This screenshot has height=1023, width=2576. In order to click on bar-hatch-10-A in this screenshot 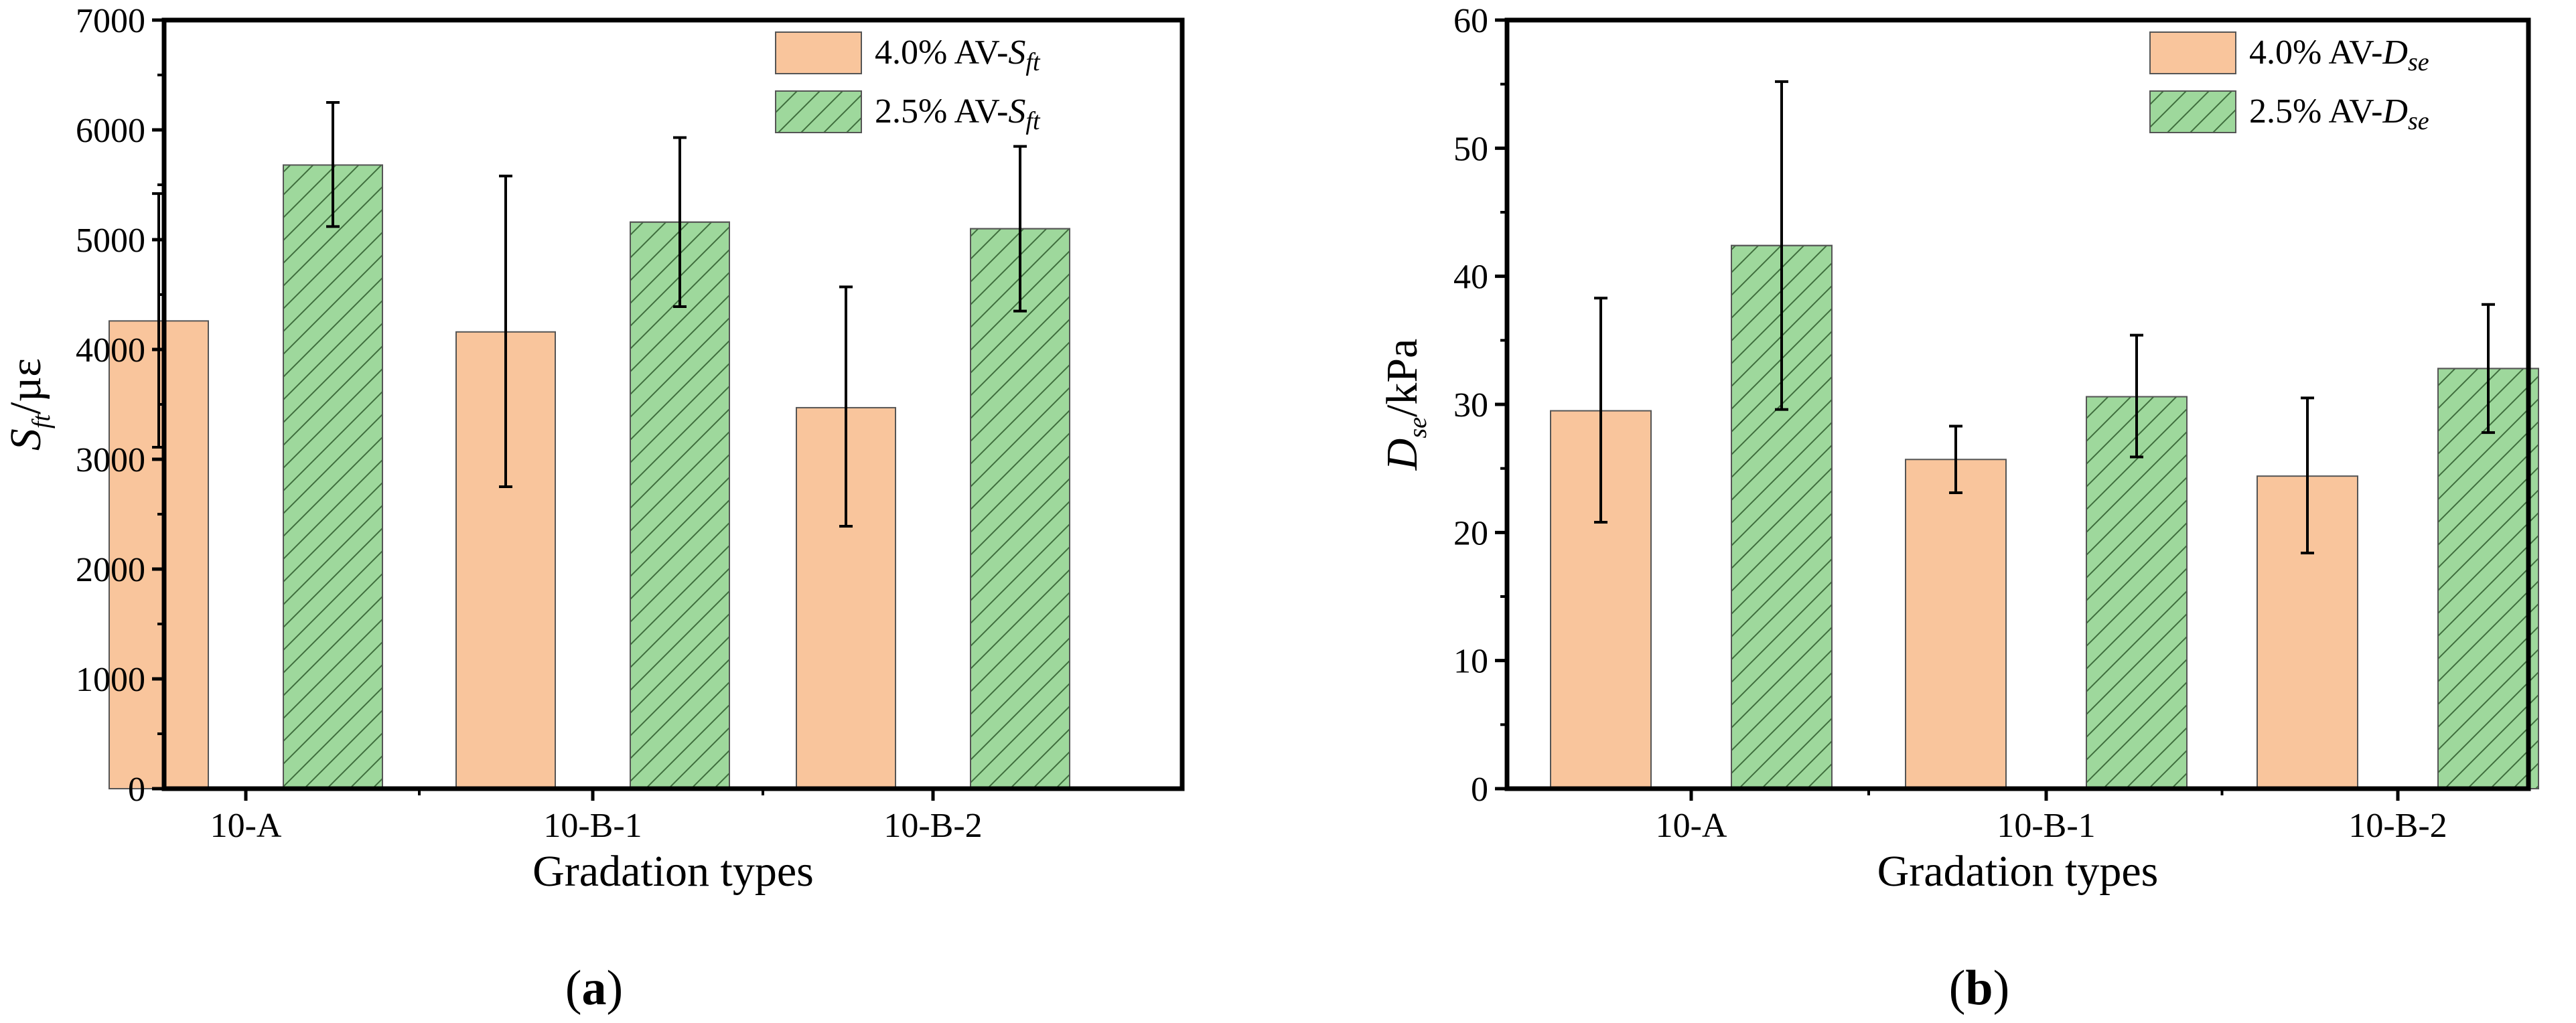, I will do `click(333, 477)`.